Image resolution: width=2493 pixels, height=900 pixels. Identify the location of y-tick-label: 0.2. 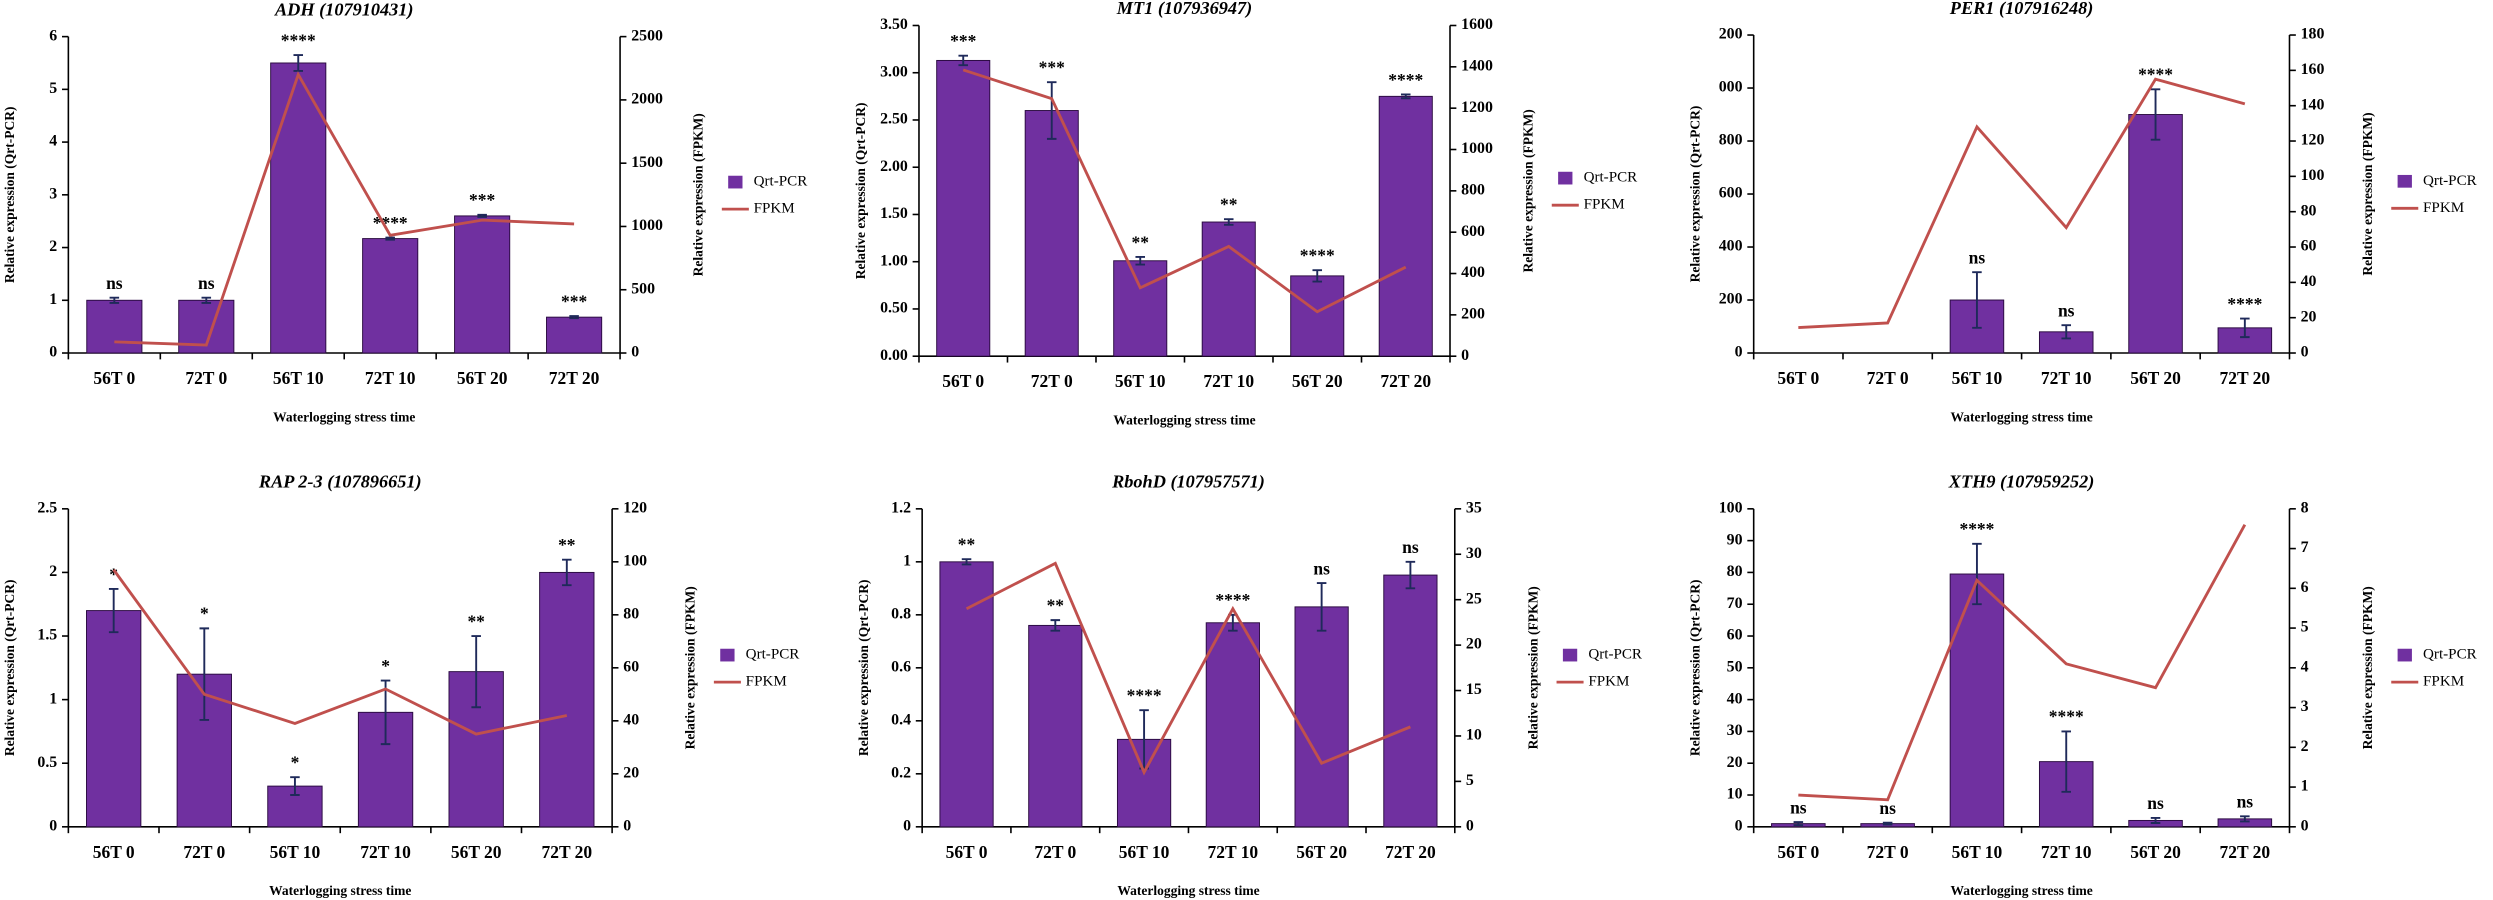
(901, 772).